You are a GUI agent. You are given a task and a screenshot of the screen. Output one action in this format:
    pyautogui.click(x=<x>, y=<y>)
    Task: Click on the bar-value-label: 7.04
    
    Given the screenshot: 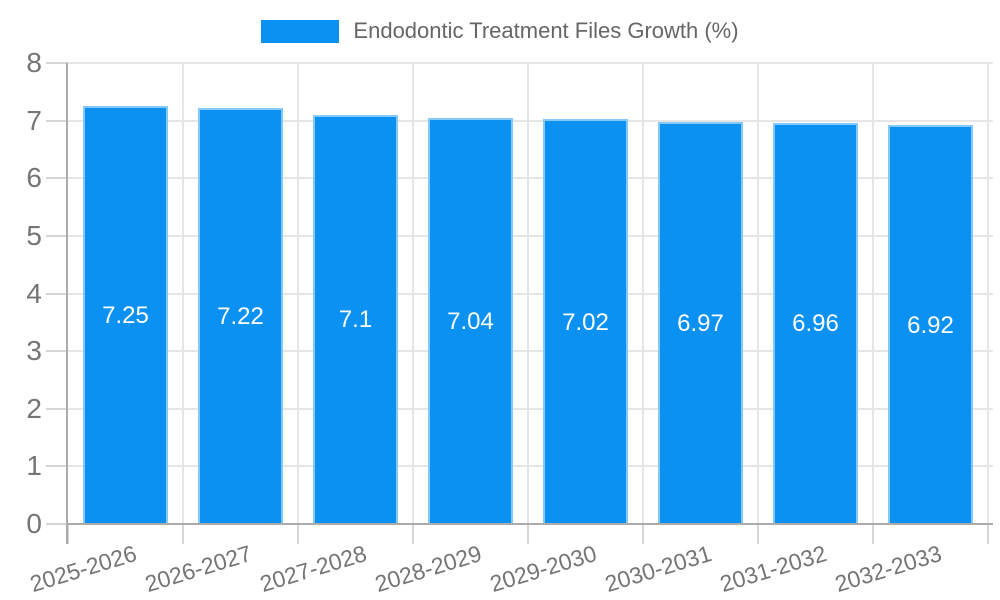 What is the action you would take?
    pyautogui.click(x=470, y=322)
    